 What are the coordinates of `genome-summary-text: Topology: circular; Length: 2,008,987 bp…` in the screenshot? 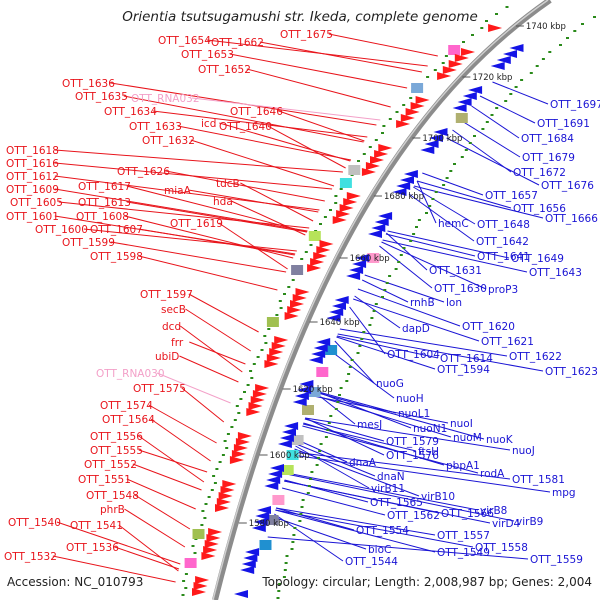 It's located at (426, 582).